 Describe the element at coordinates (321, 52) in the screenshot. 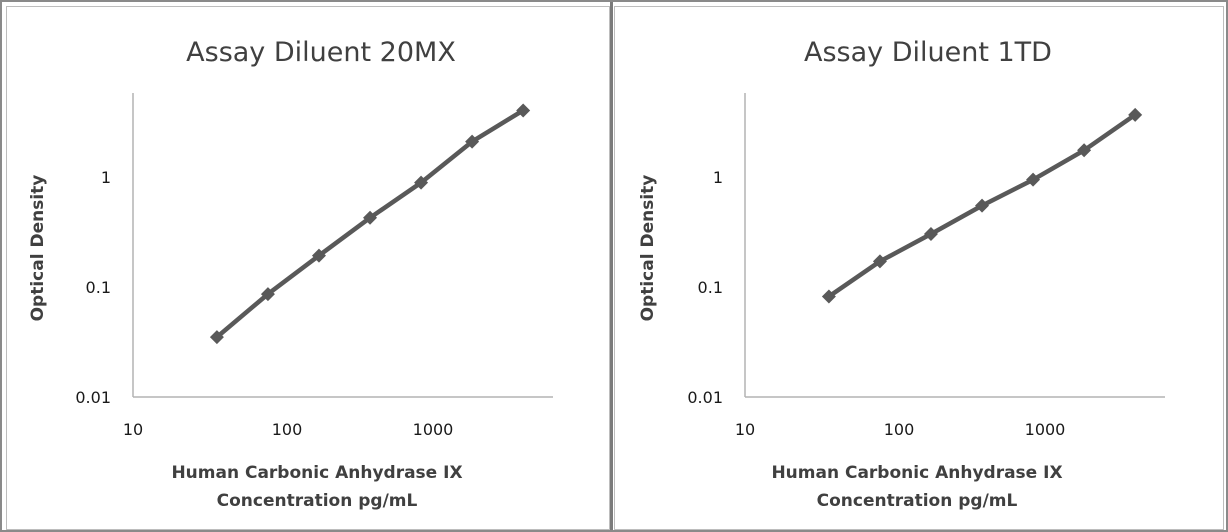

I see `chart-title: Assay Diluent 20MX` at that location.